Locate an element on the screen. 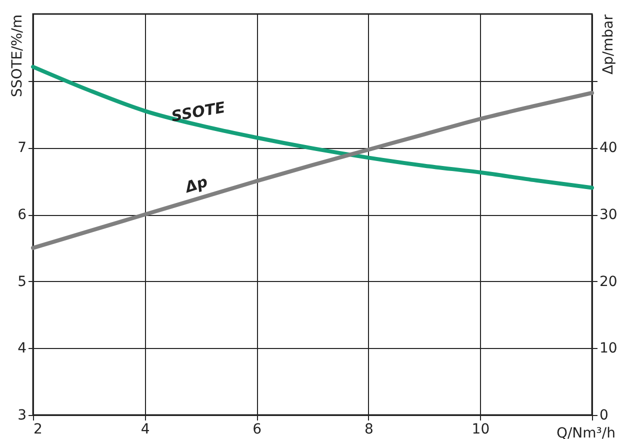 This screenshot has width=617, height=439. y-tick-label: 5 is located at coordinates (22, 282).